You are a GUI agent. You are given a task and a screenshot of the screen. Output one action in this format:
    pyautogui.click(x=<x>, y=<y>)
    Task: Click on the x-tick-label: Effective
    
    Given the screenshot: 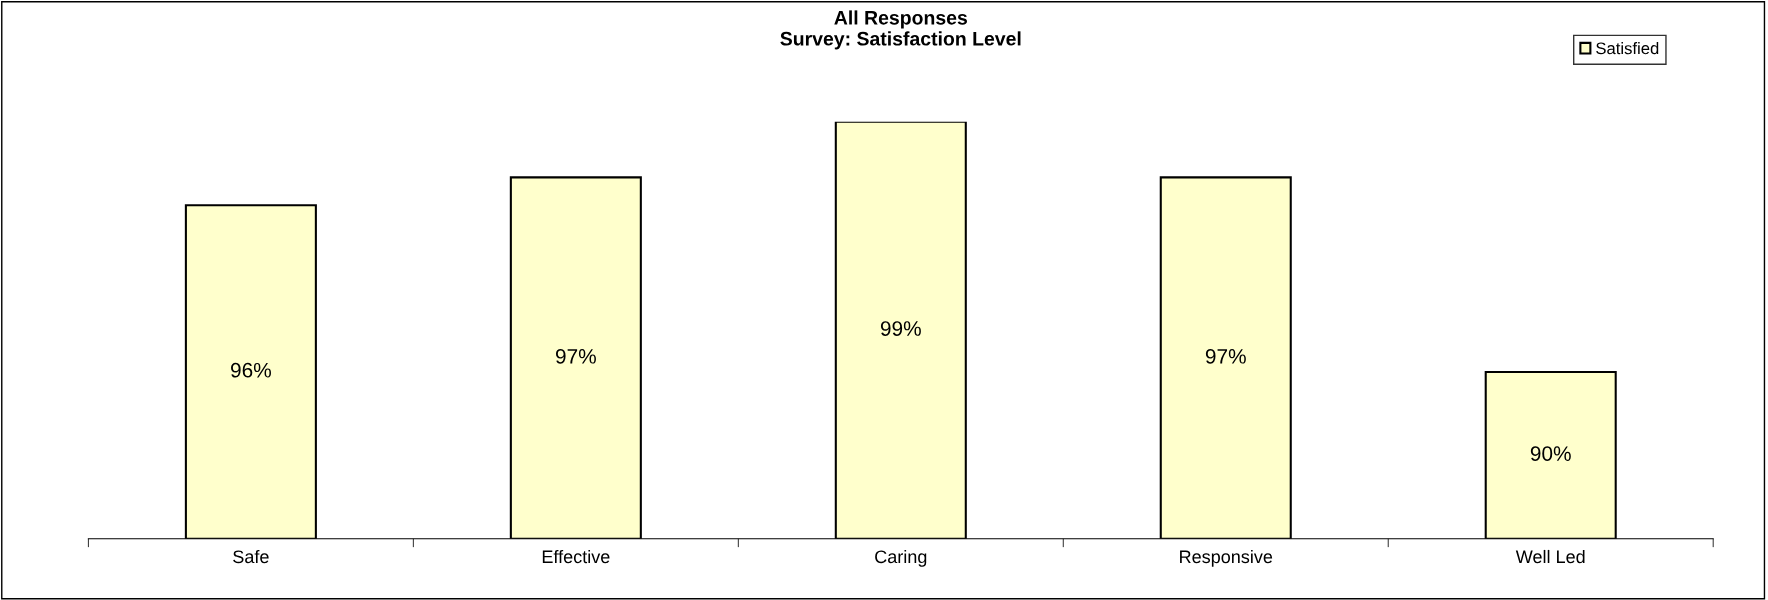 What is the action you would take?
    pyautogui.click(x=576, y=556)
    